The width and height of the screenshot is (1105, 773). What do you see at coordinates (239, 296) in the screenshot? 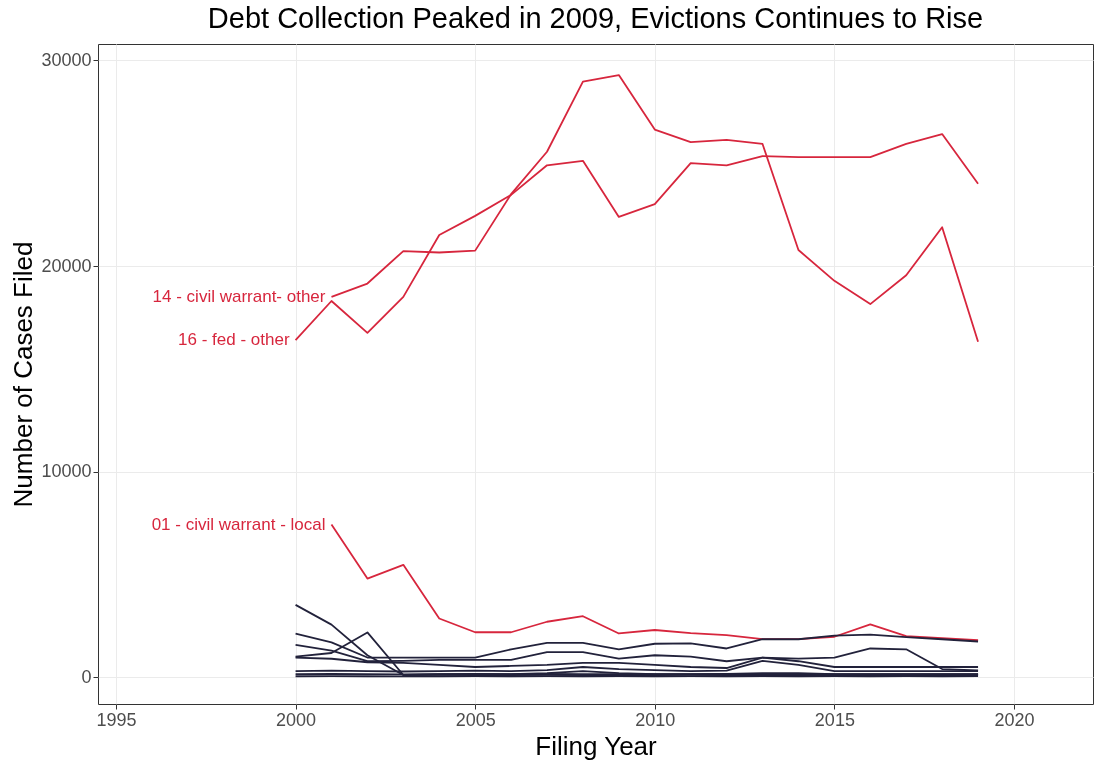
I see `series-label: 14 - civil warrant- other` at bounding box center [239, 296].